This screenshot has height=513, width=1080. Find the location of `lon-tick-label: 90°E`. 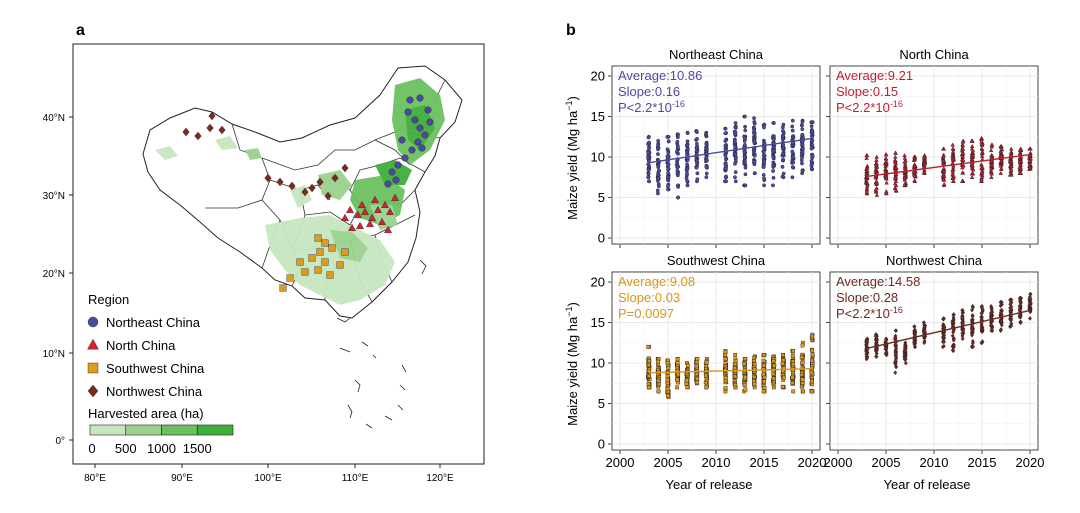

lon-tick-label: 90°E is located at coordinates (182, 478).